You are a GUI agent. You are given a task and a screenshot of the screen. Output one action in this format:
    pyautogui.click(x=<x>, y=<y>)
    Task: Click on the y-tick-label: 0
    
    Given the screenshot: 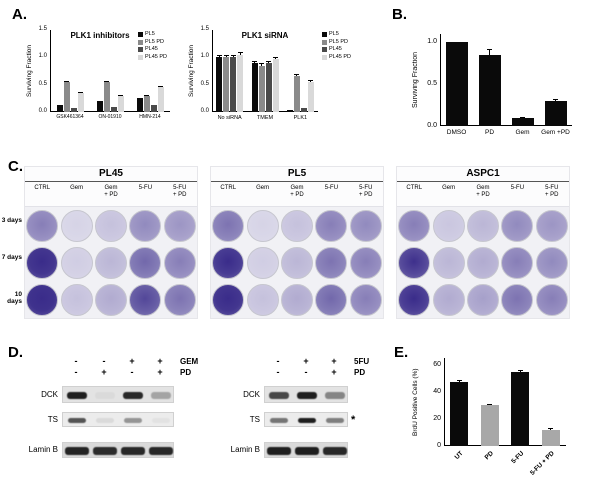 What is the action you would take?
    pyautogui.click(x=439, y=445)
    